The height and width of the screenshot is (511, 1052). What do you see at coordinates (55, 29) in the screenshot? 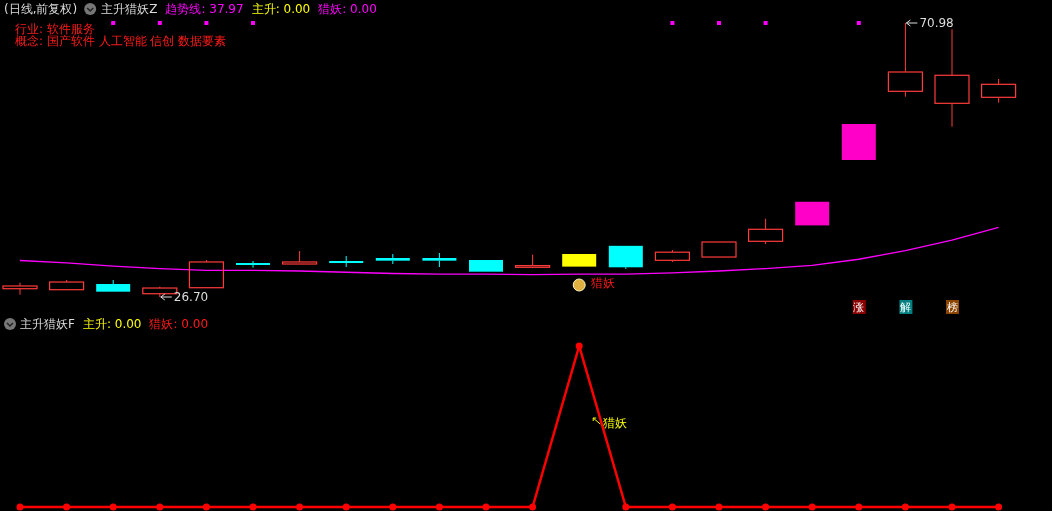
I see `annotation: 行业: 软件服务` at bounding box center [55, 29].